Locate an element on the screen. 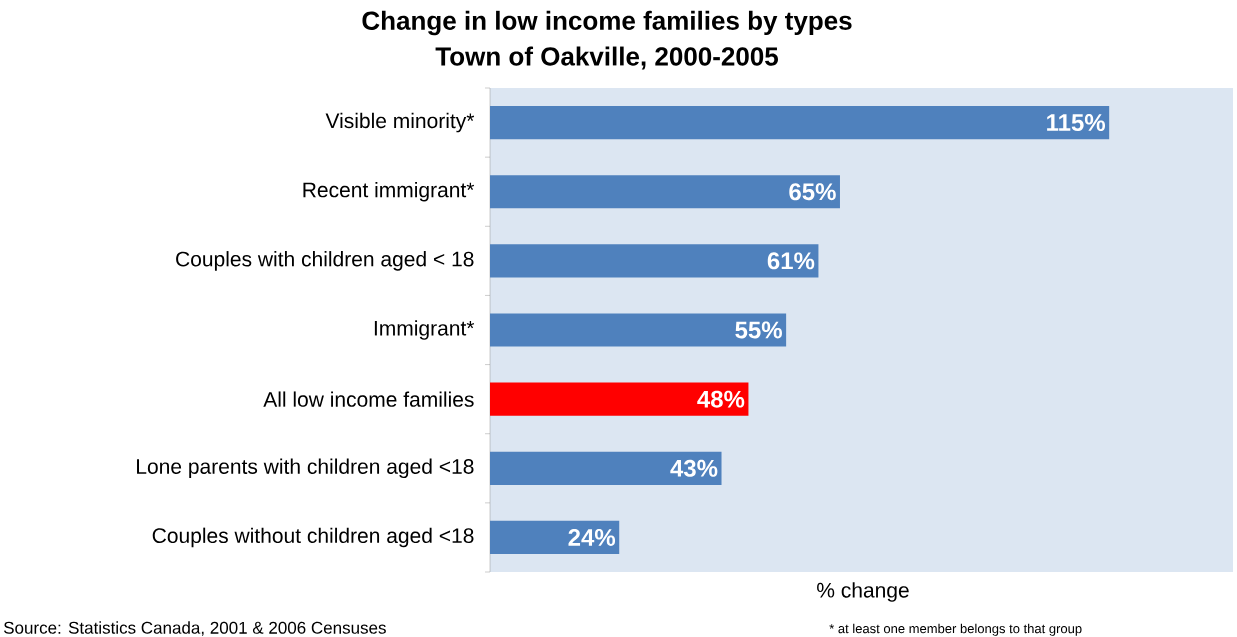 This screenshot has width=1237, height=637. y-tick-label: All low income families is located at coordinates (368, 399).